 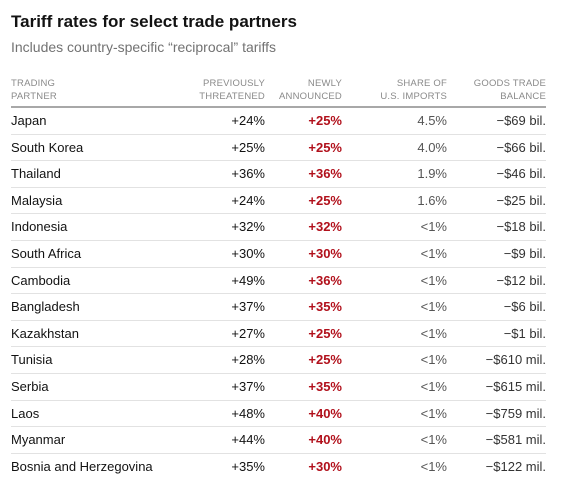 What do you see at coordinates (248, 280) in the screenshot?
I see `cell-previously-threatened: +49%` at bounding box center [248, 280].